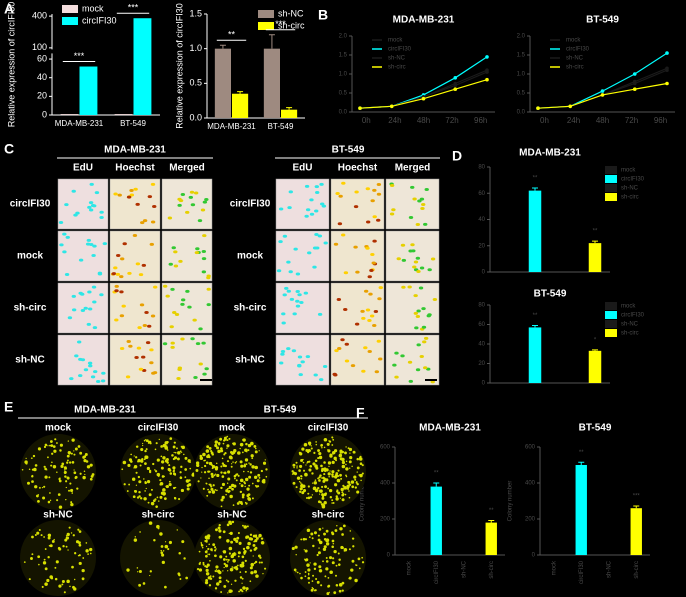 This screenshot has width=686, height=597. What do you see at coordinates (99, 20) in the screenshot?
I see `legend-label: circIFI30` at bounding box center [99, 20].